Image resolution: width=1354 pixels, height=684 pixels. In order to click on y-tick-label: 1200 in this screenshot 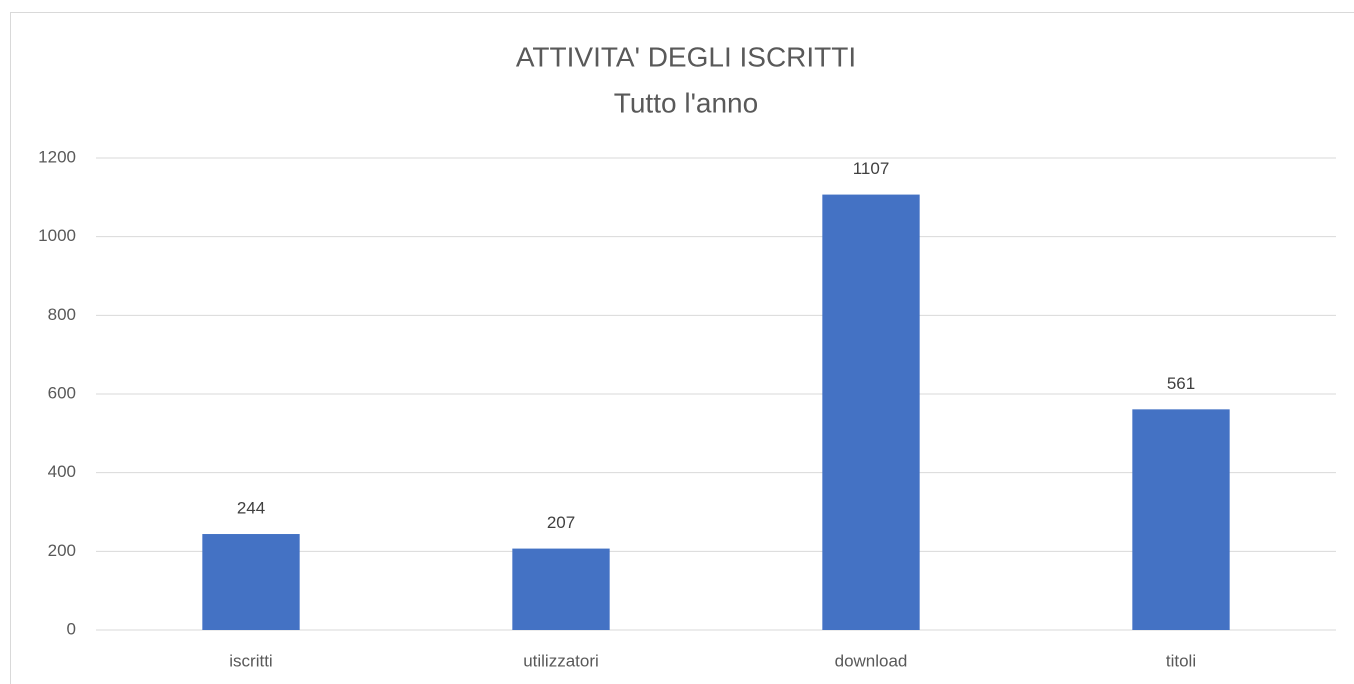, I will do `click(57, 156)`.